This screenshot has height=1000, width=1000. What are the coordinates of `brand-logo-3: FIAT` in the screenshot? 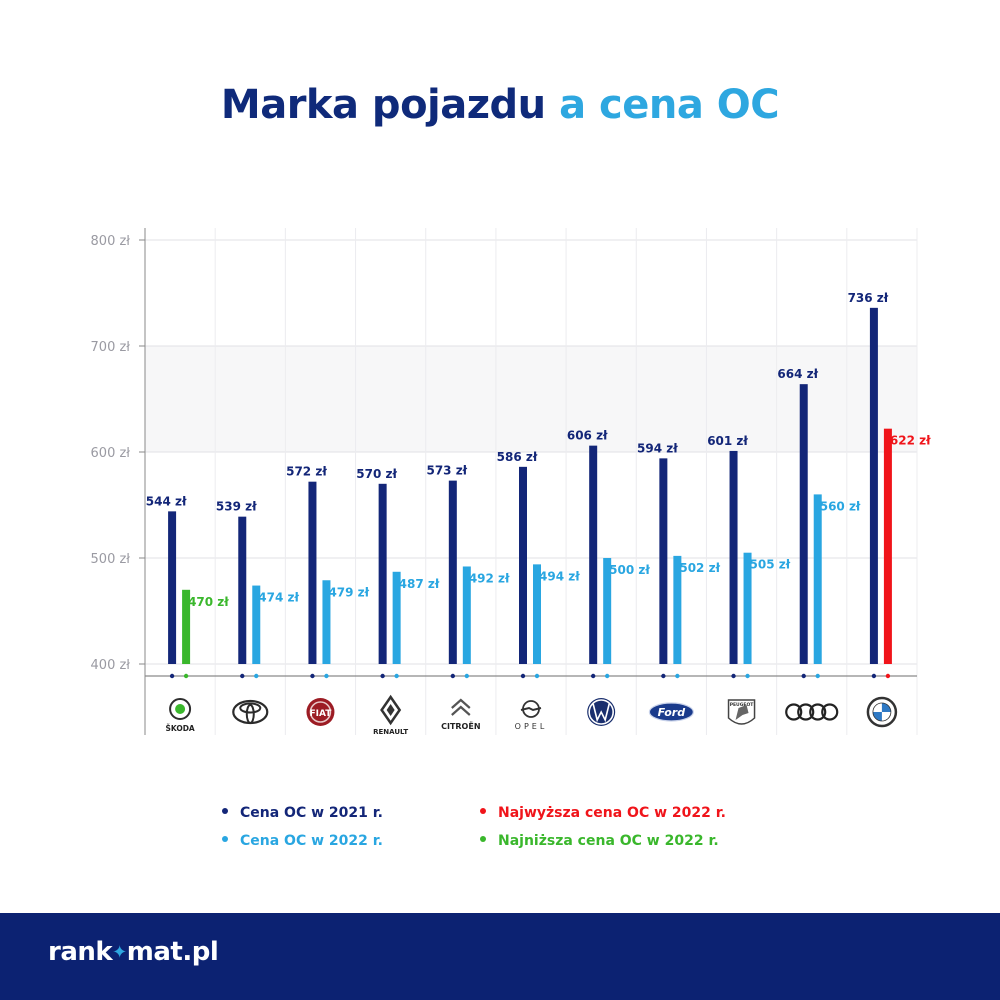 It's located at (320, 712).